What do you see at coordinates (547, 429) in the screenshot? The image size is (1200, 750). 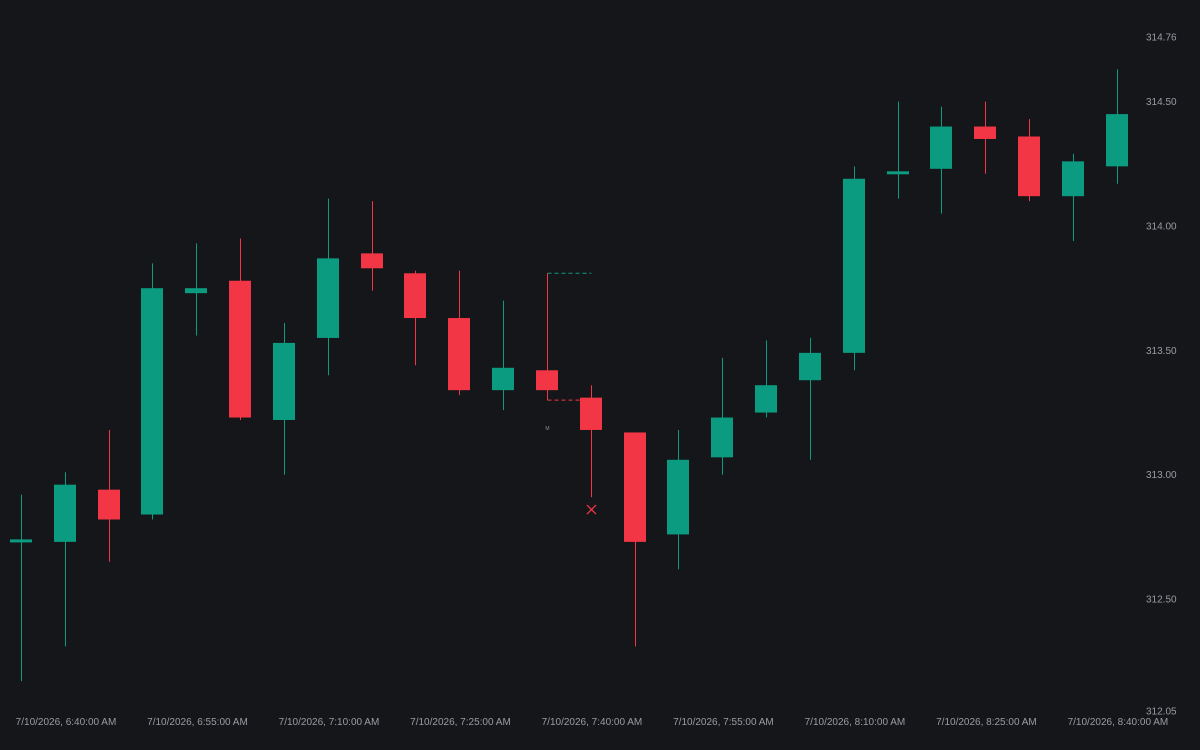 I see `text-marker: M` at bounding box center [547, 429].